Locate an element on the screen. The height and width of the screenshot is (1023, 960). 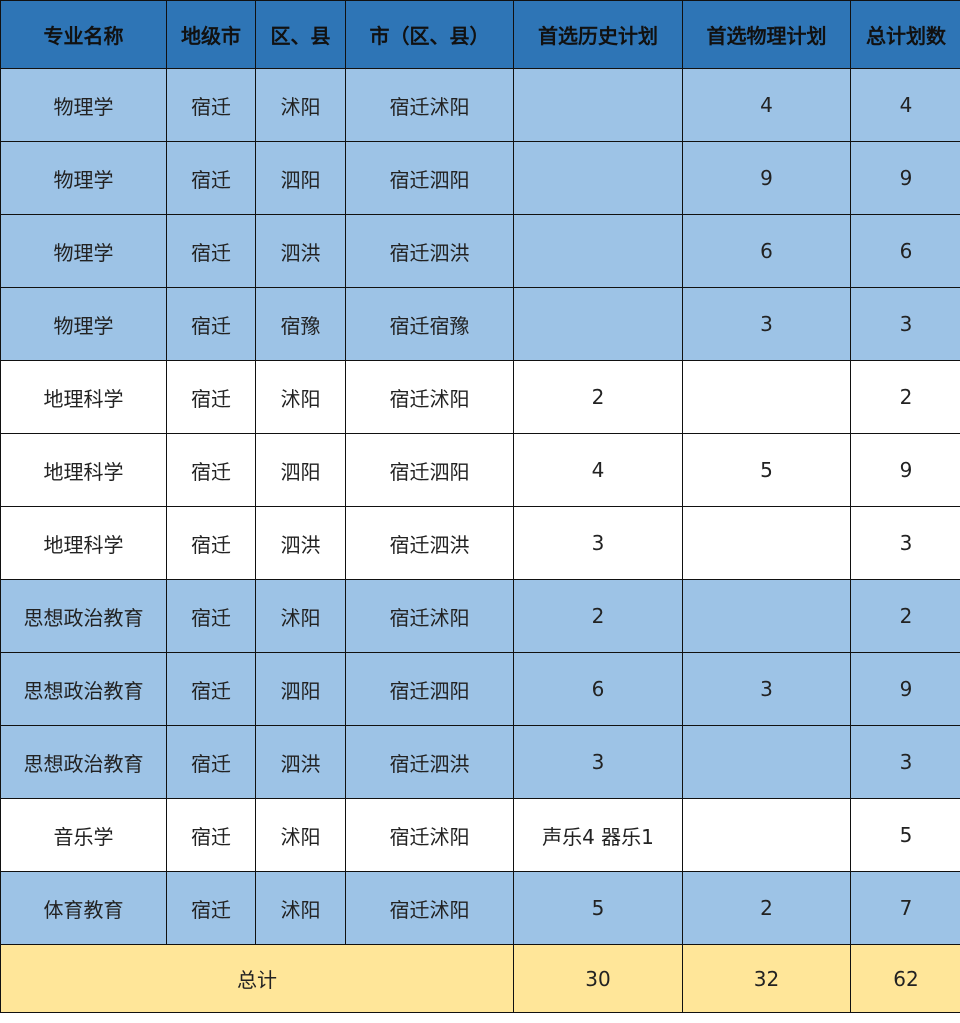
cell-total-plan: 5 is located at coordinates (905, 835).